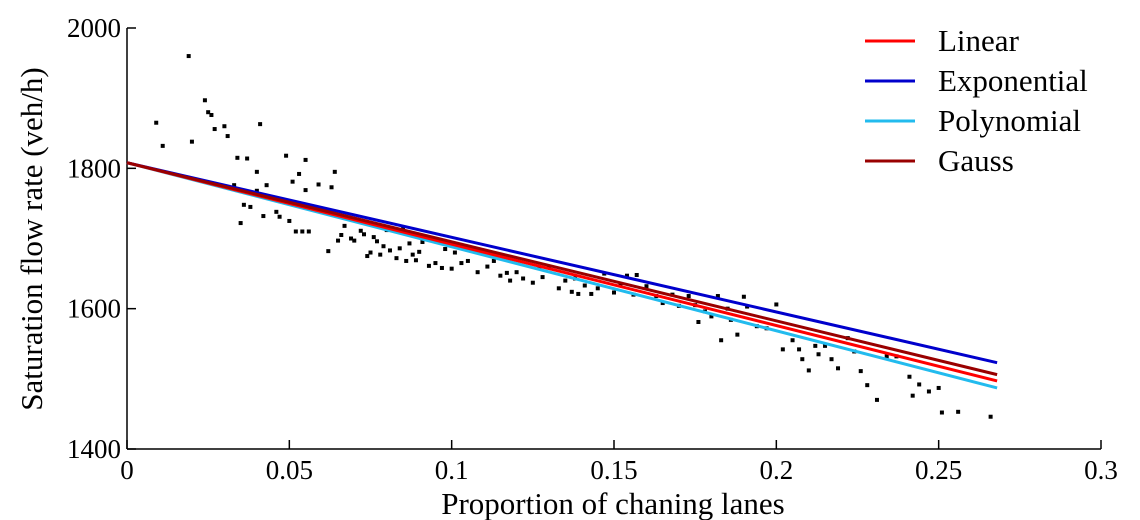 The height and width of the screenshot is (520, 1140). What do you see at coordinates (127, 470) in the screenshot?
I see `x-tick-label: 0` at bounding box center [127, 470].